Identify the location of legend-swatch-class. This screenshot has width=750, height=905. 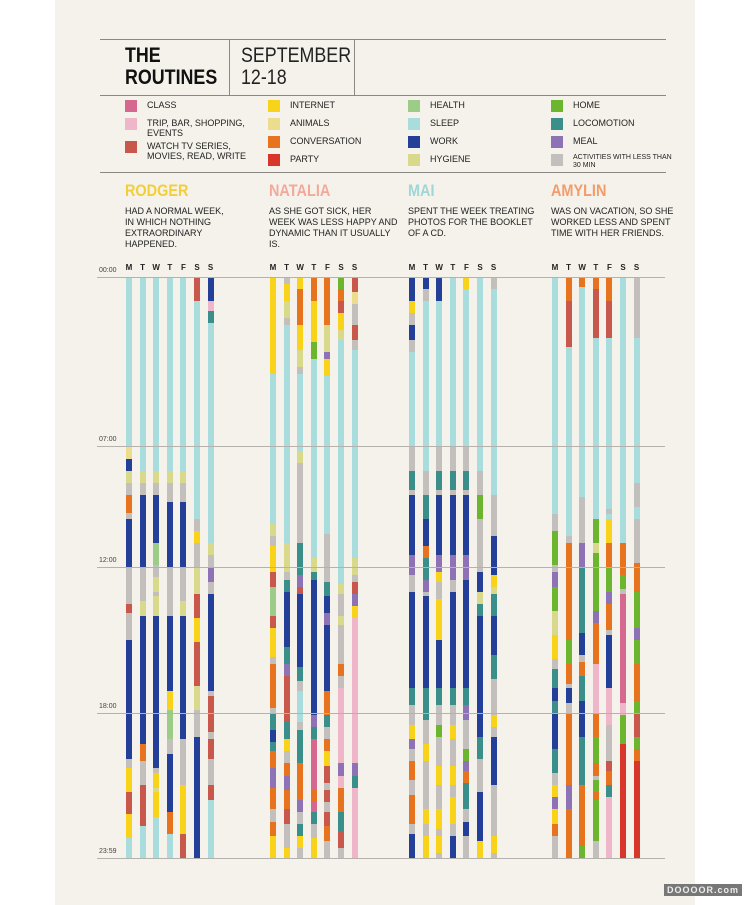
(131, 106).